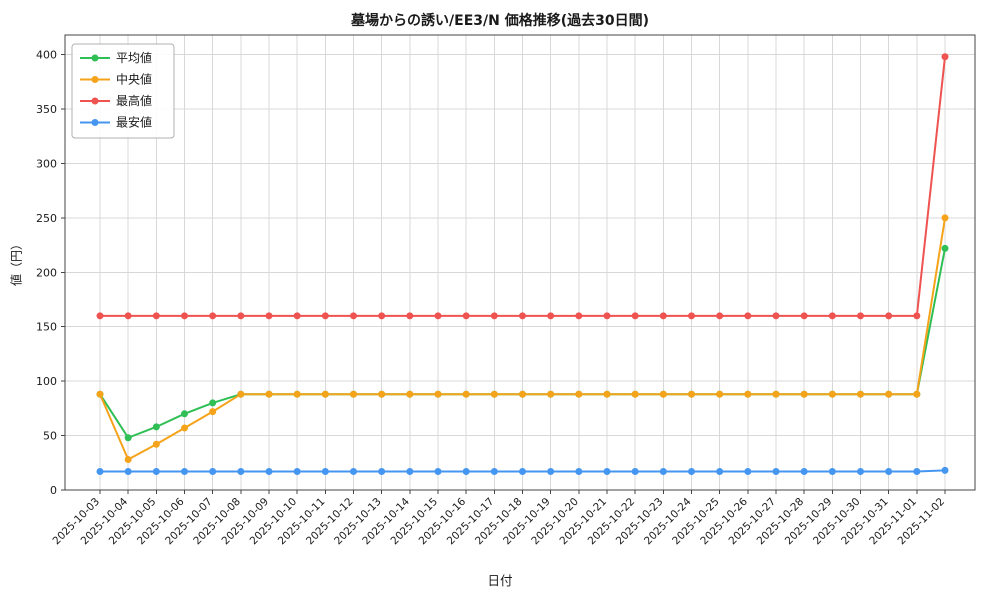 The width and height of the screenshot is (1000, 600). Describe the element at coordinates (134, 57) in the screenshot. I see `legend-label-average: 平均値` at that location.